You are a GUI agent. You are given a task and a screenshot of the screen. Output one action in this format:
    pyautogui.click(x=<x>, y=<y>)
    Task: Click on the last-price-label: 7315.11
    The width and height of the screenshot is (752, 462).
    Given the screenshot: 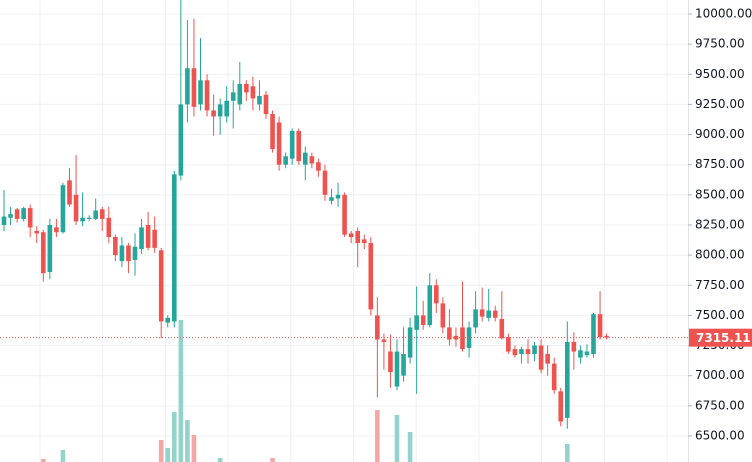 What is the action you would take?
    pyautogui.click(x=723, y=338)
    